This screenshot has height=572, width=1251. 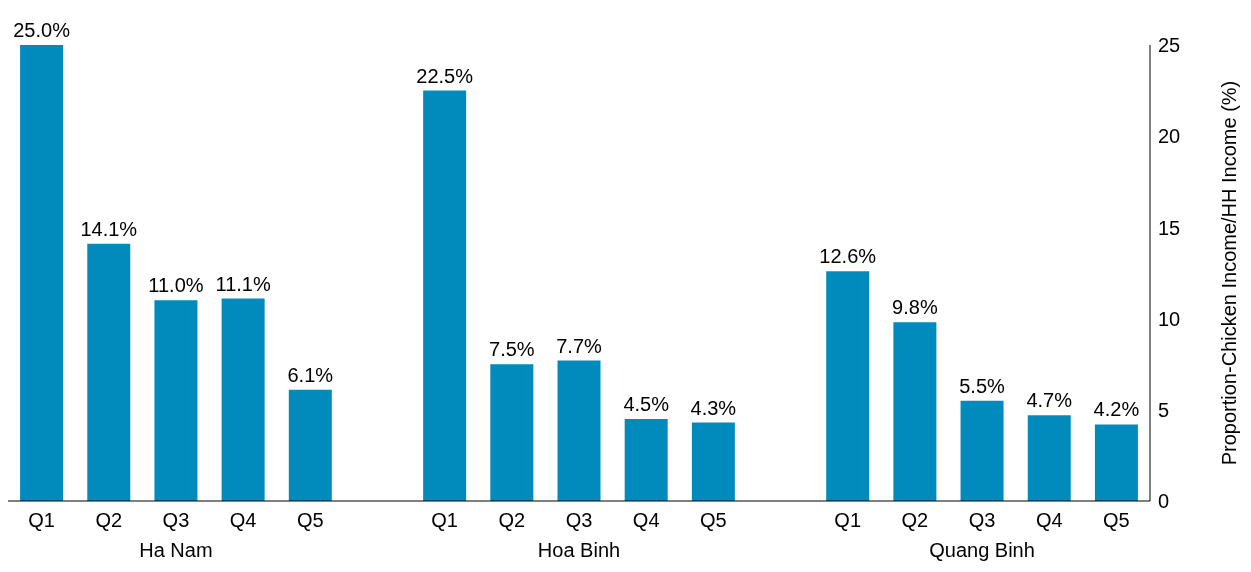 What do you see at coordinates (109, 228) in the screenshot?
I see `data-label: 14.1%` at bounding box center [109, 228].